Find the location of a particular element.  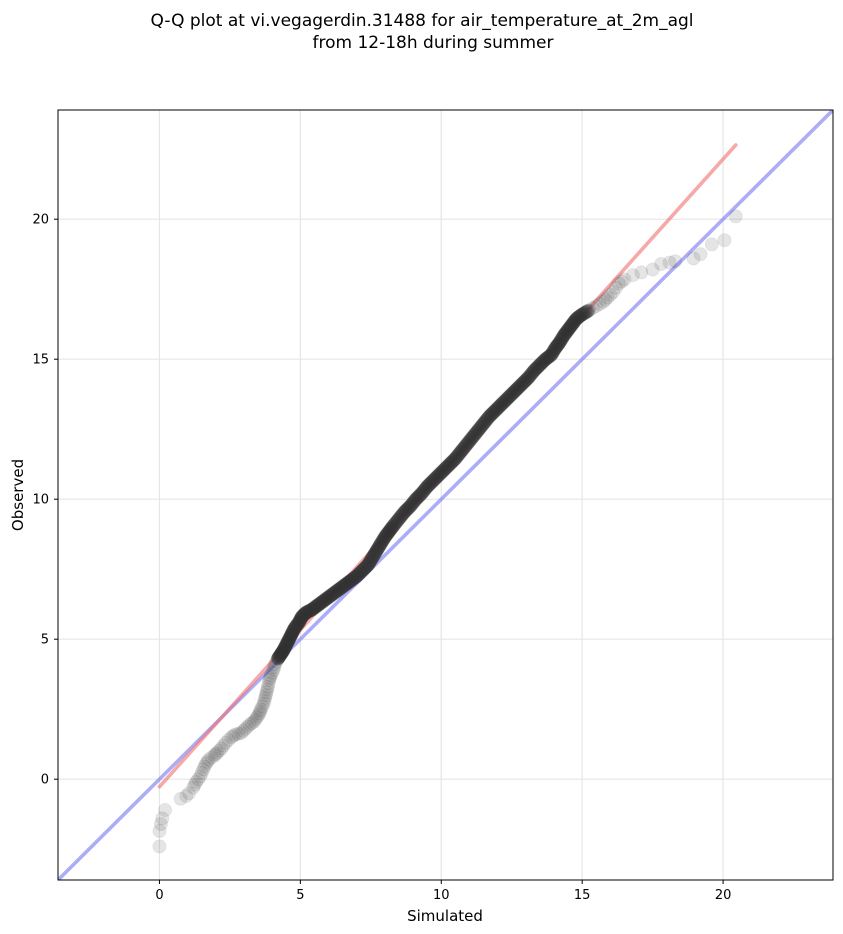

x-axis-label: Simulated is located at coordinates (445, 916).